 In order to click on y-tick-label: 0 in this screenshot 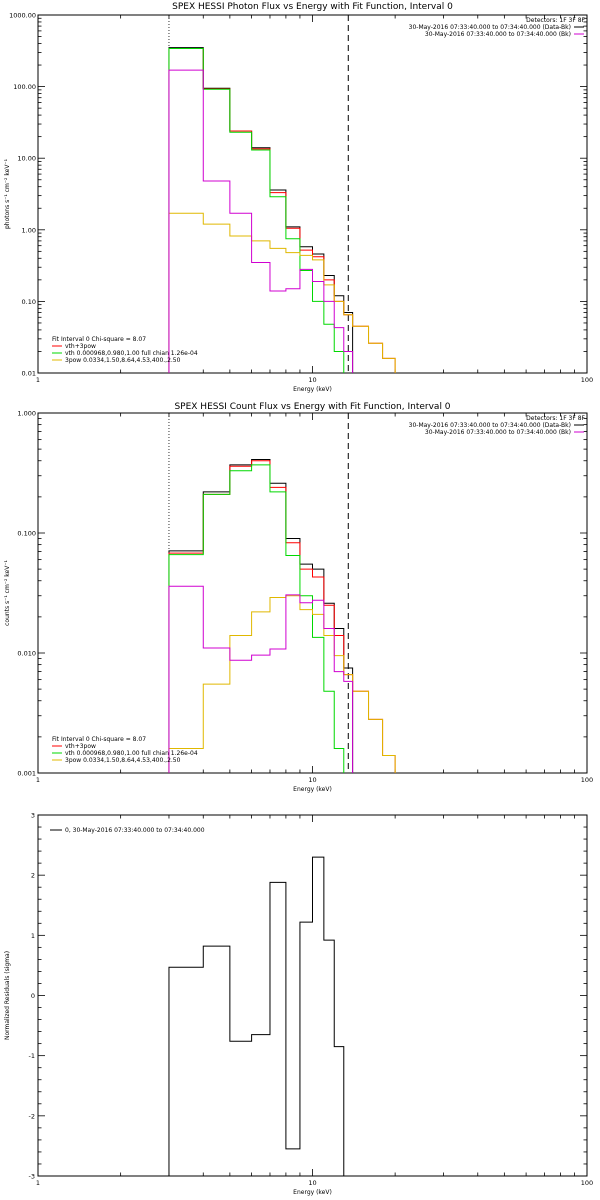, I will do `click(33, 996)`.